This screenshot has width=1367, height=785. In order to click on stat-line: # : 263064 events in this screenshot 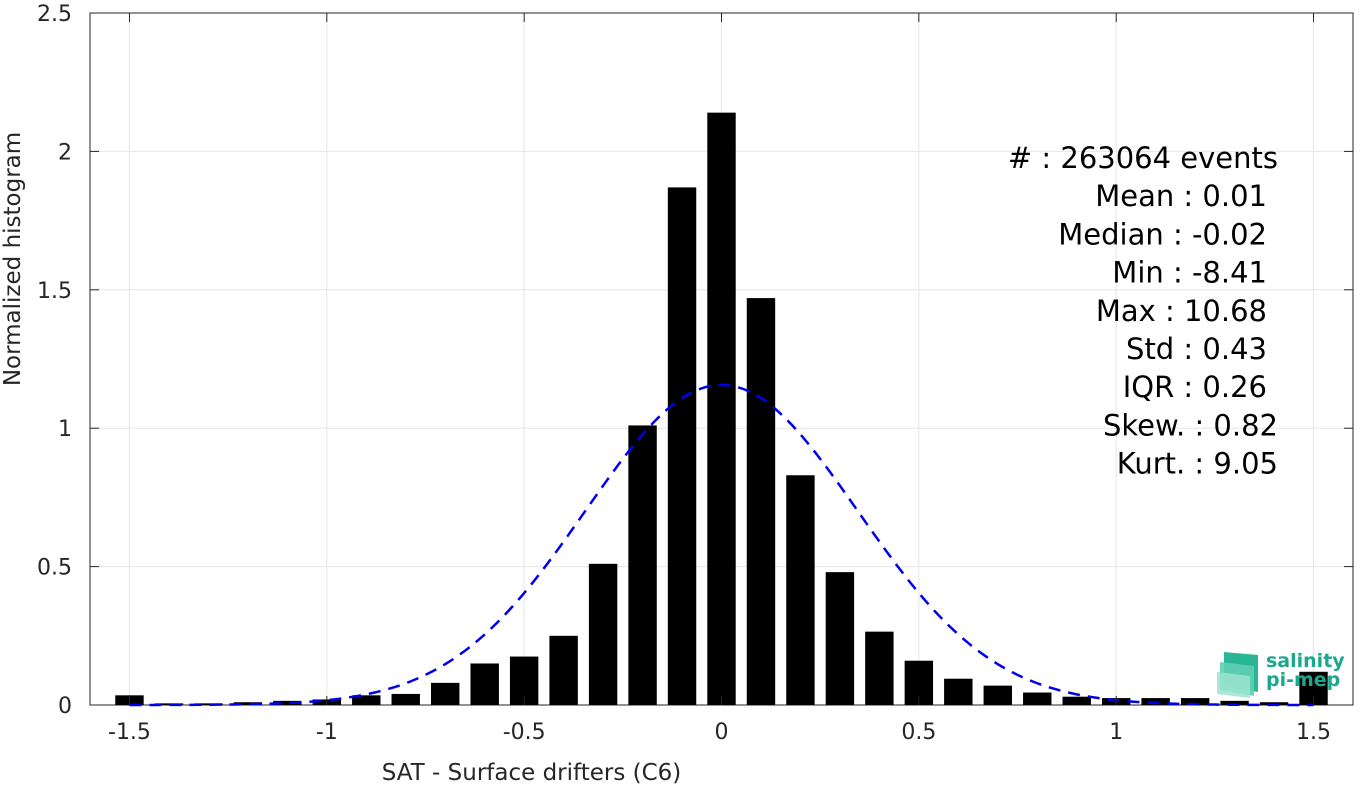, I will do `click(1143, 158)`.